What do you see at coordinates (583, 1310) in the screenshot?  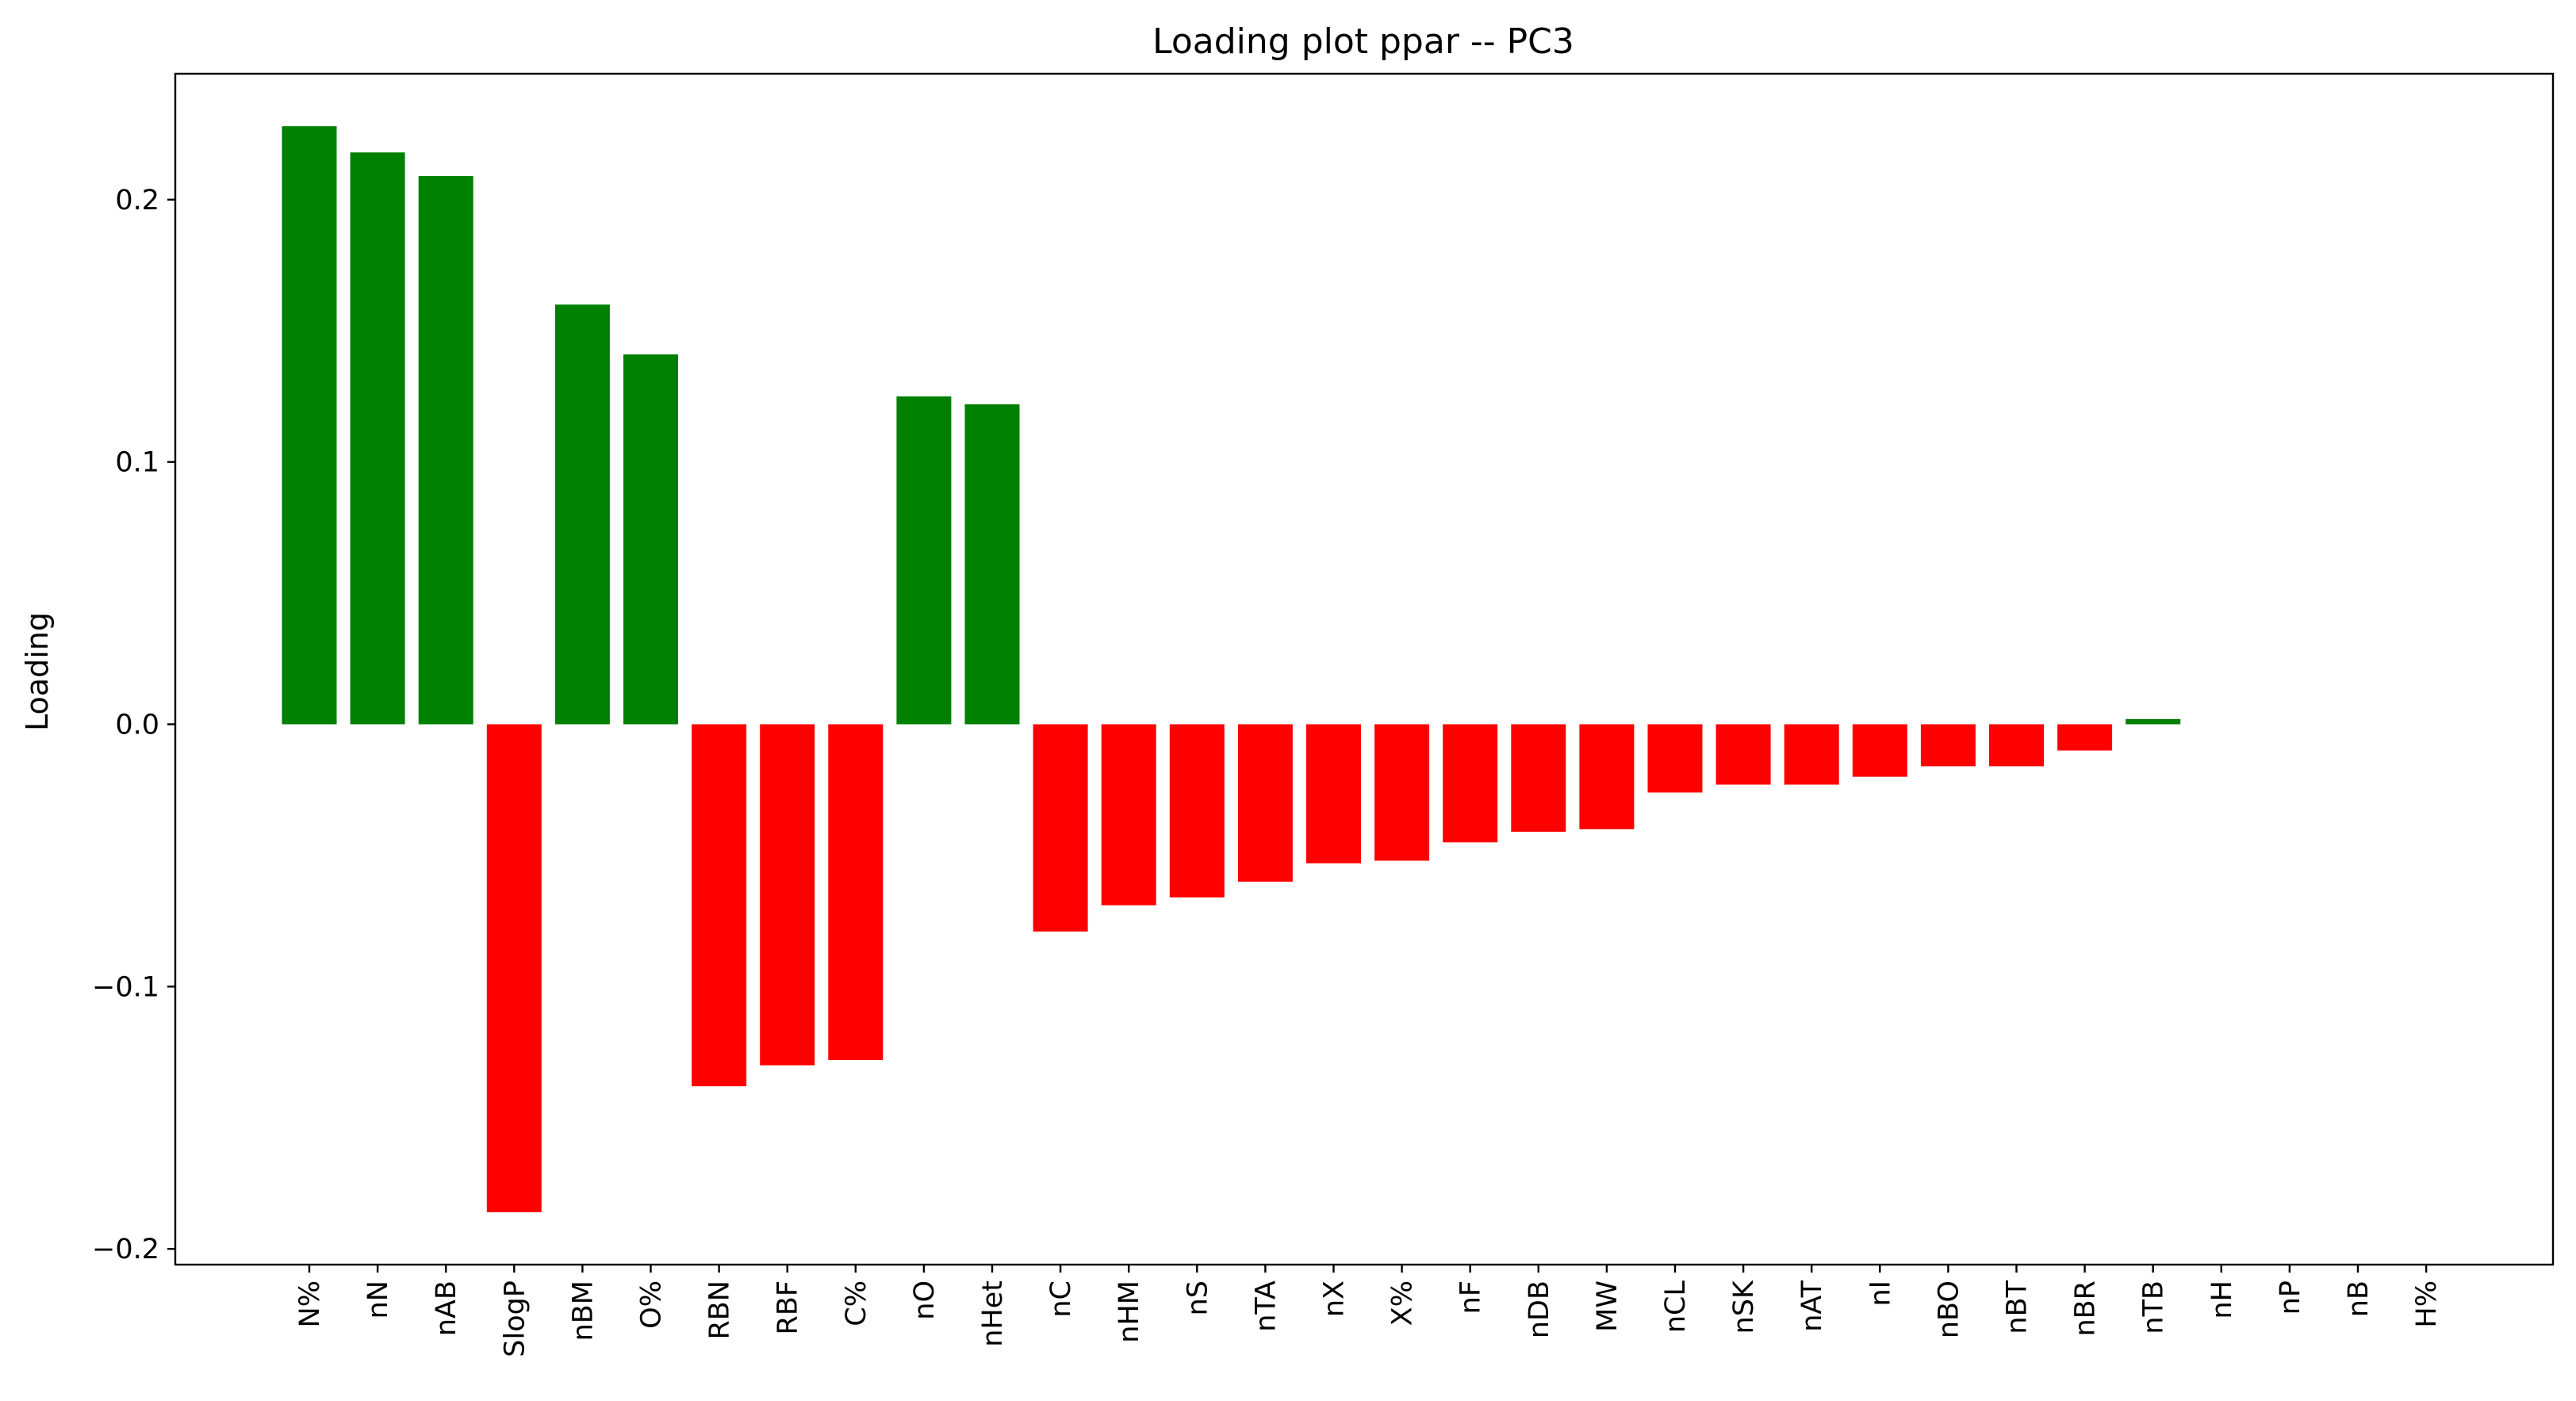 I see `x-tick-label: nBM` at bounding box center [583, 1310].